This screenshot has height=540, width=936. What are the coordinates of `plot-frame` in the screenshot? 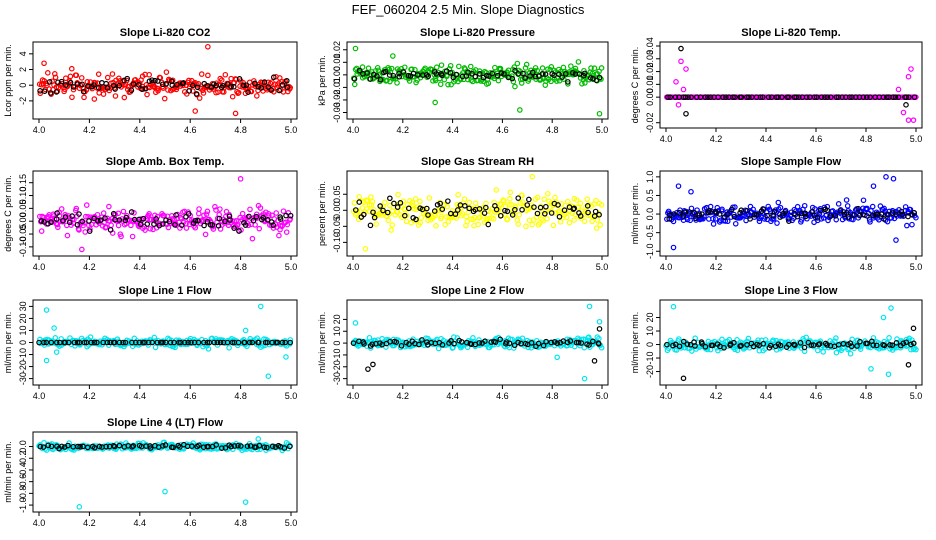 It's located at (477, 213).